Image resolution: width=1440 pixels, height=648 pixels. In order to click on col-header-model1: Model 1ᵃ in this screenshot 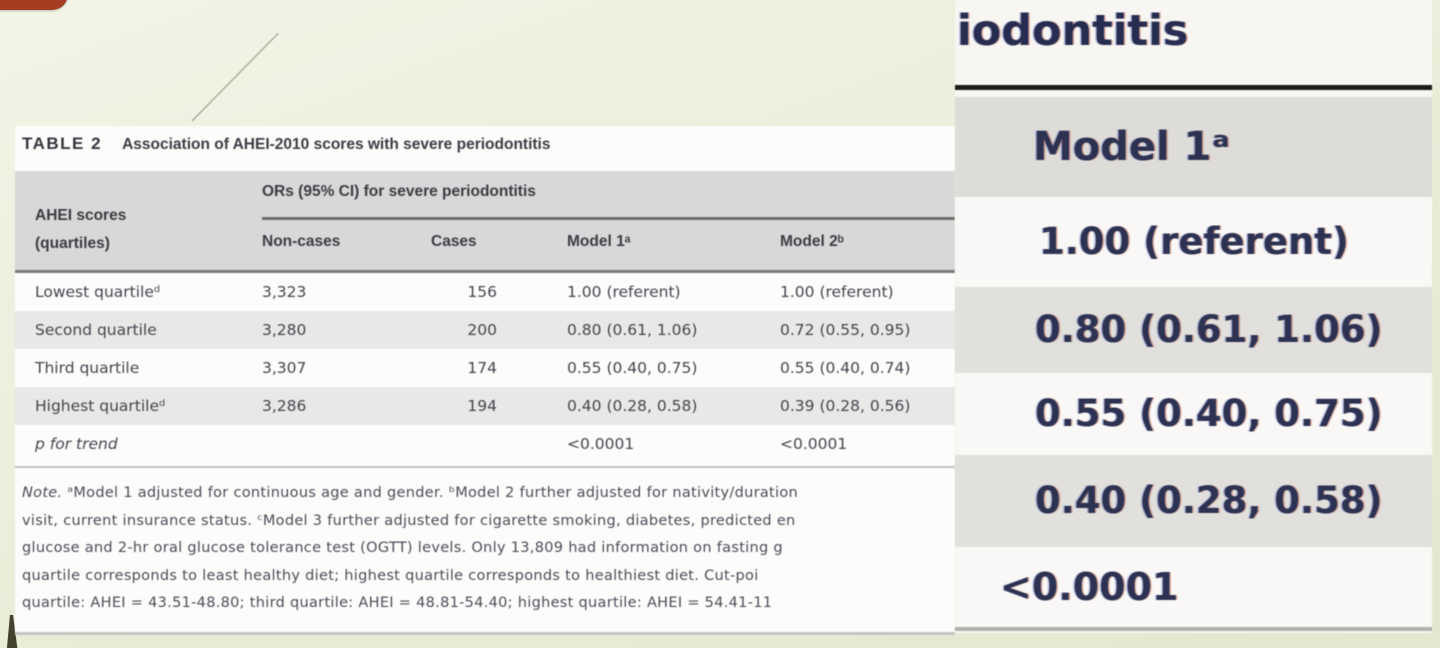, I will do `click(599, 241)`.